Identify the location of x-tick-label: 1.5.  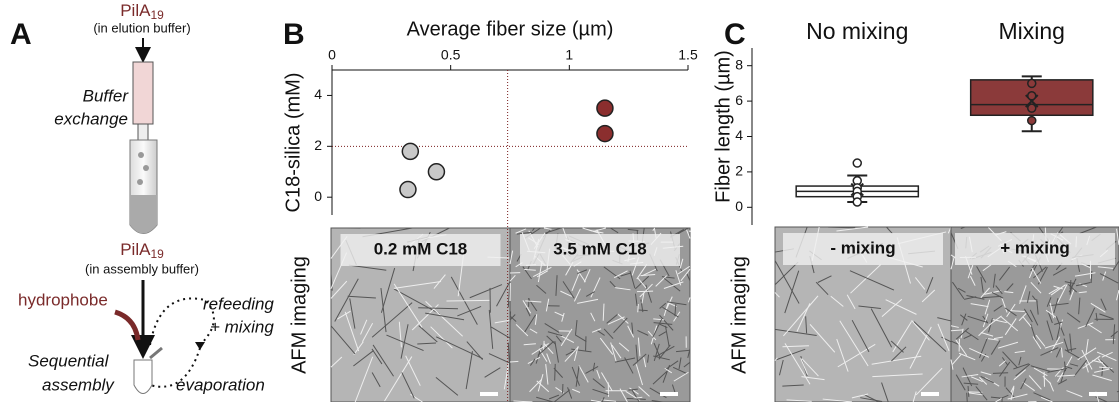
(688, 55).